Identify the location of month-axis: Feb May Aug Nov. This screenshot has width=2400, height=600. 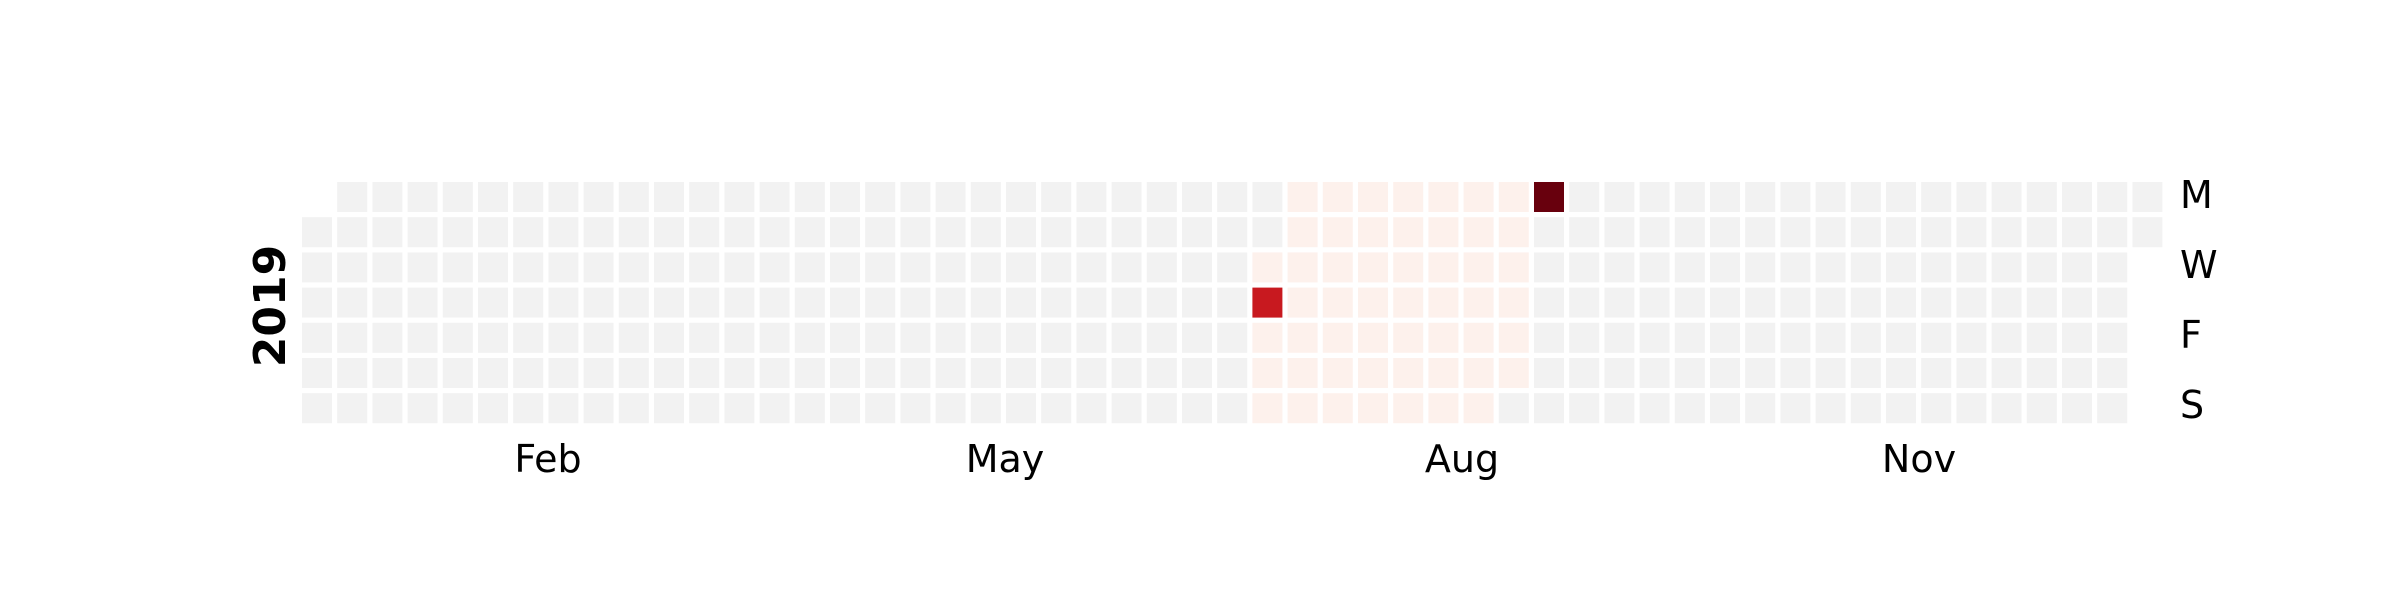
(1235, 459).